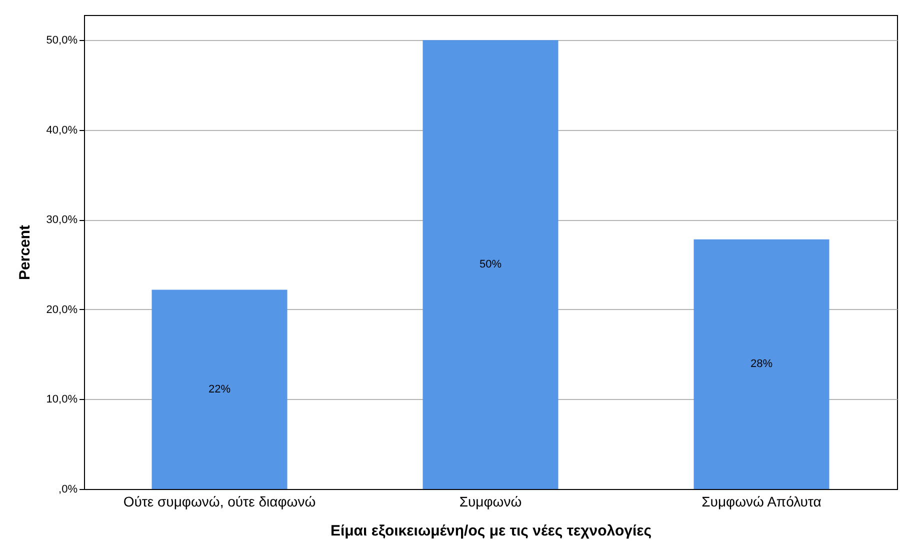 The height and width of the screenshot is (552, 913). What do you see at coordinates (491, 531) in the screenshot?
I see `x-axis-title: Είμαι εξοικειωμένη/ος με τις νέες τεχνολογίες` at bounding box center [491, 531].